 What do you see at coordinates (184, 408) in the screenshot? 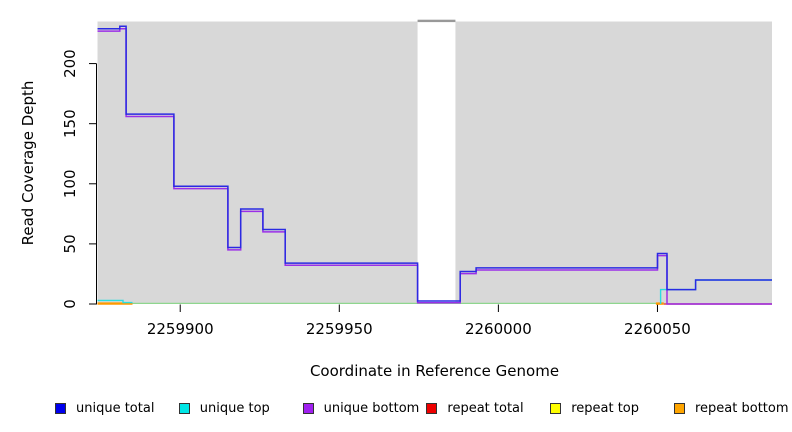
I see `legend-swatch-unique-top` at bounding box center [184, 408].